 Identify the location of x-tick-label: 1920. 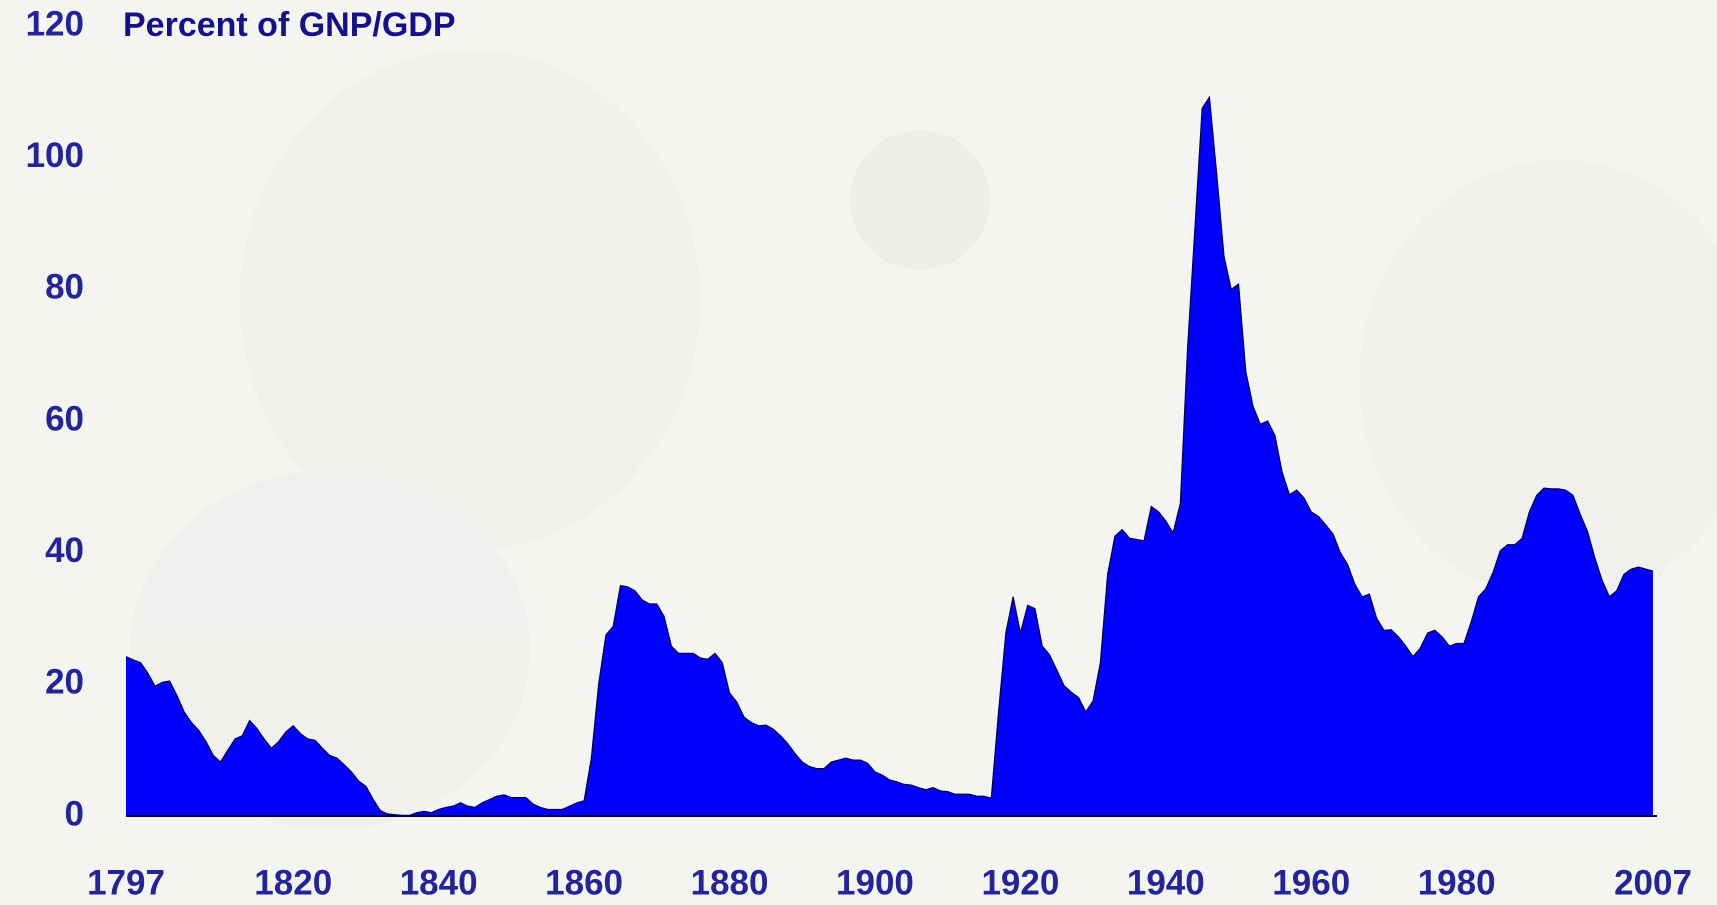
(1020, 882).